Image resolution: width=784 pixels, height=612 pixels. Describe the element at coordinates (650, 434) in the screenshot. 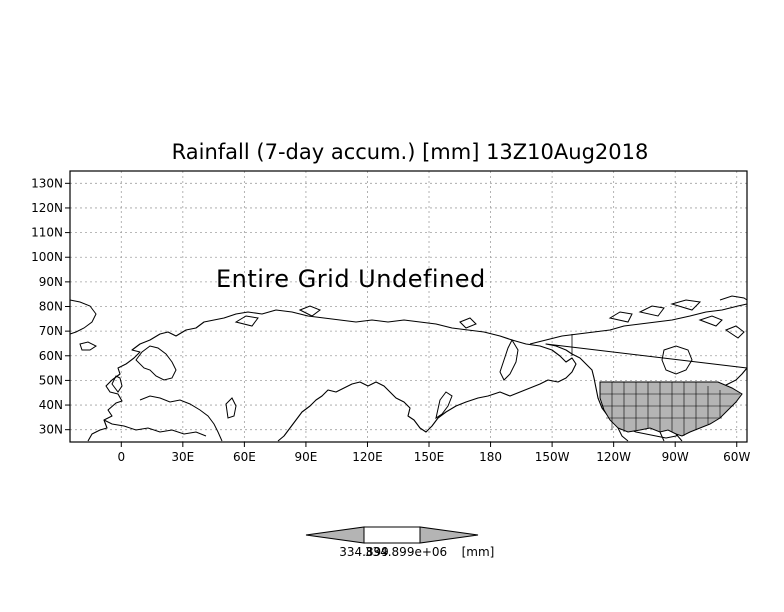

I see `coastline-mexico` at that location.